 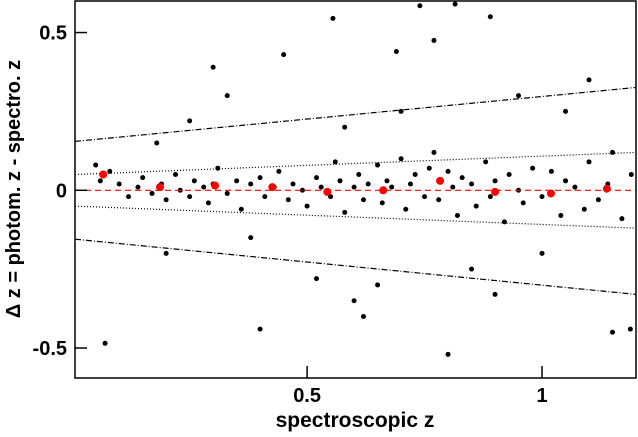 I want to click on x-tick-label: 1, so click(x=541, y=396).